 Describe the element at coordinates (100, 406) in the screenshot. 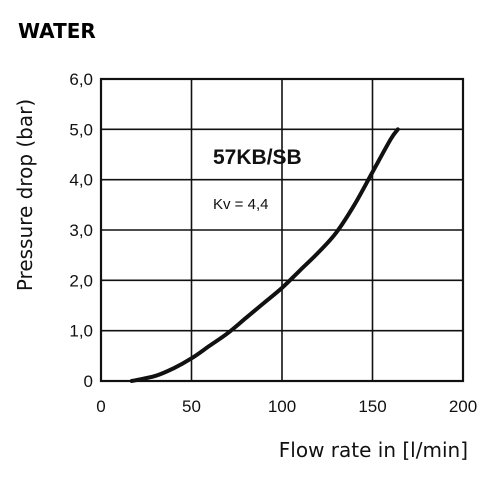

I see `x-tick-label-0: 0` at that location.